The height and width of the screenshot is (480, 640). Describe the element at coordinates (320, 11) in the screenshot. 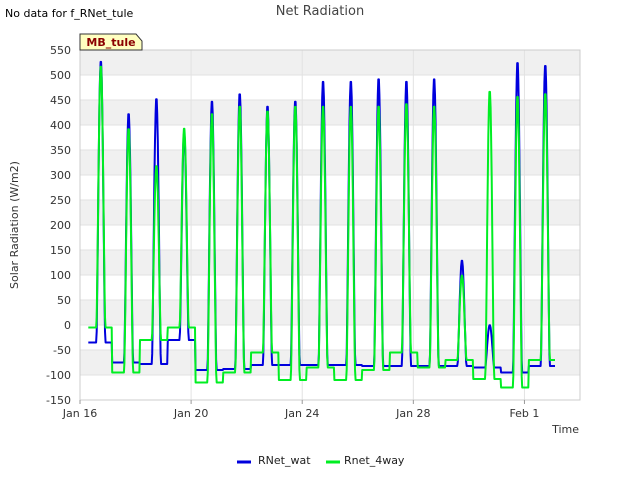

I see `chart-title: Net Radiation` at that location.